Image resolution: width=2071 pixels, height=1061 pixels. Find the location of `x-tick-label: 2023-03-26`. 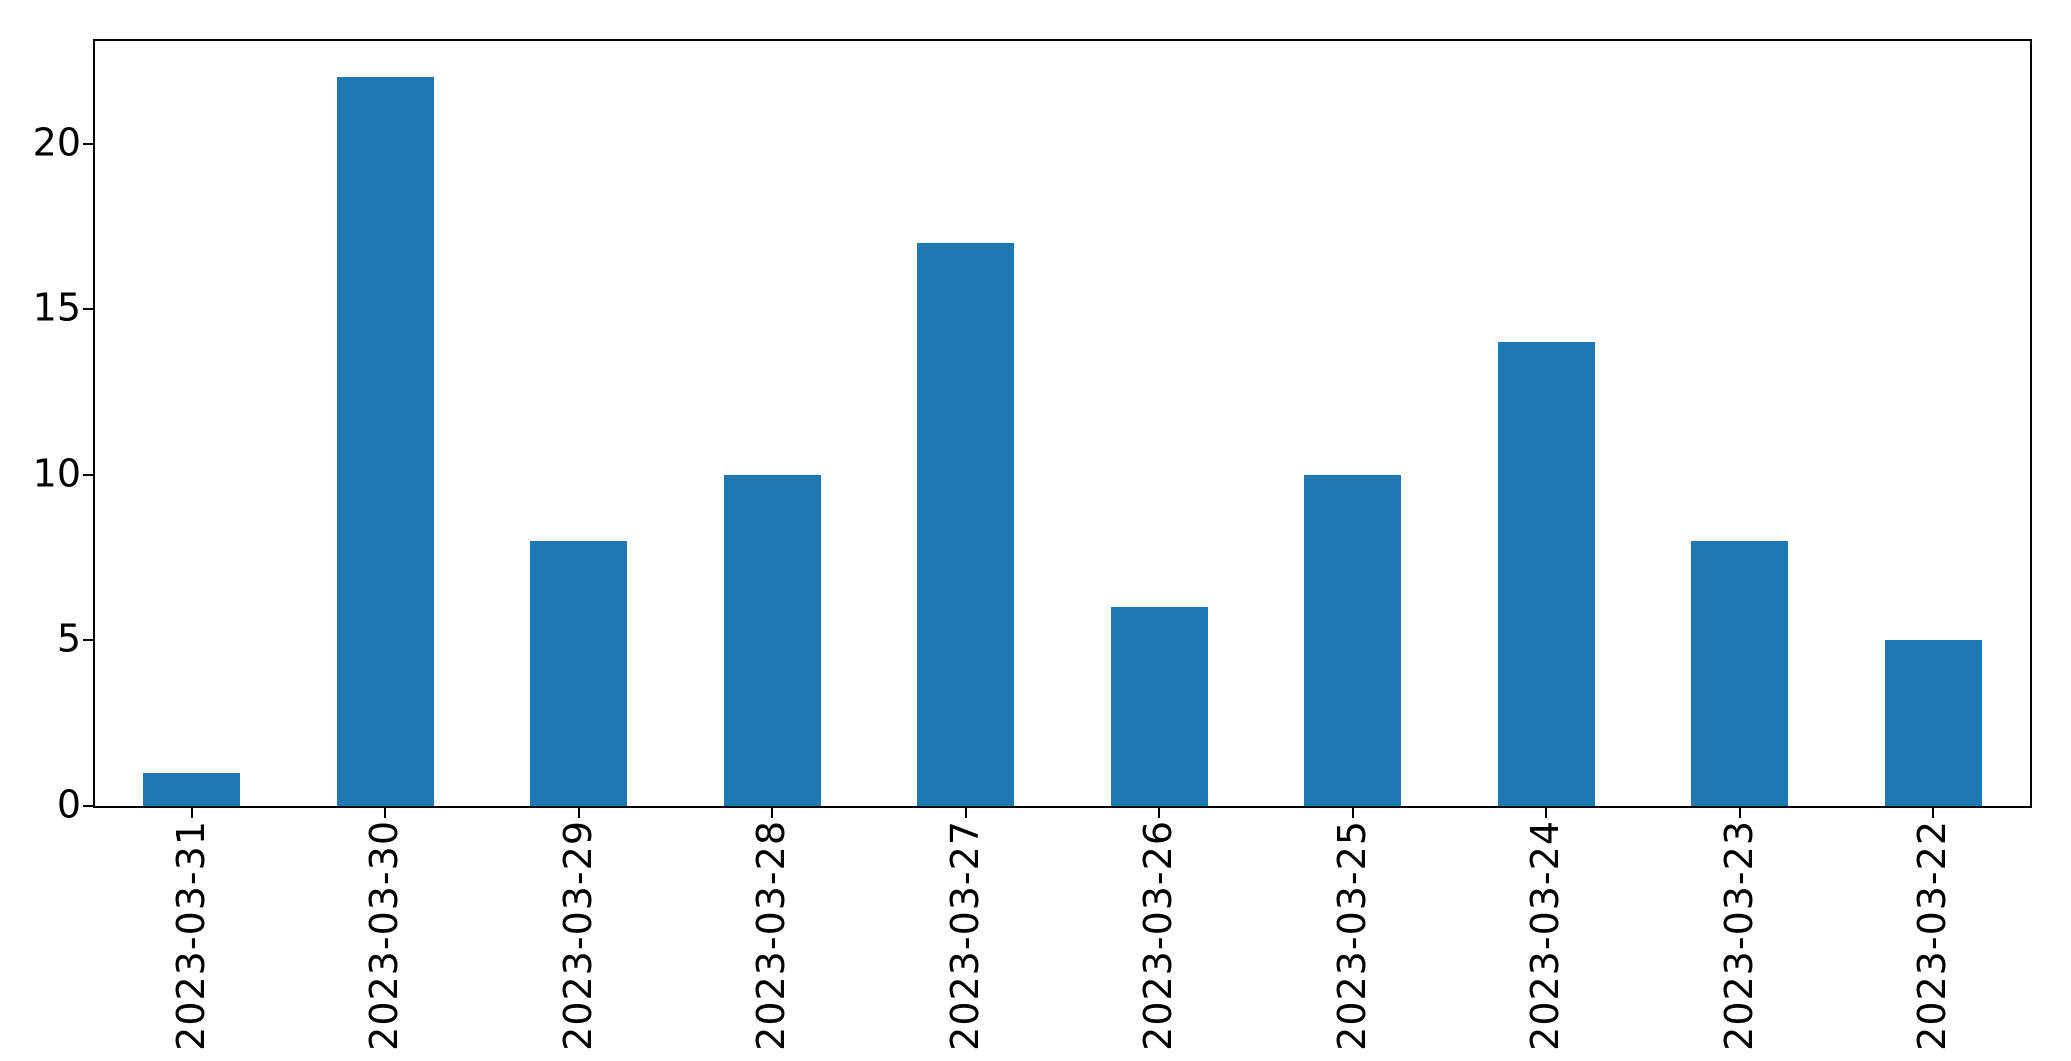

x-tick-label: 2023-03-26 is located at coordinates (1158, 935).